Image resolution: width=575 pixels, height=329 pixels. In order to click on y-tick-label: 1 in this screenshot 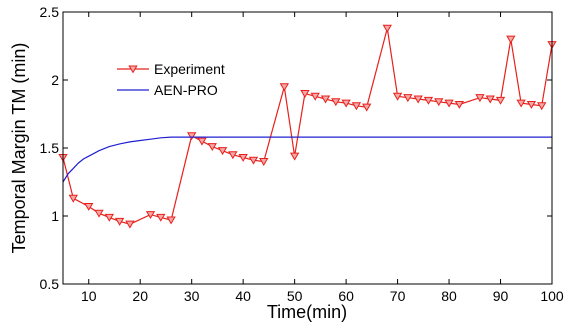, I will do `click(55, 216)`.